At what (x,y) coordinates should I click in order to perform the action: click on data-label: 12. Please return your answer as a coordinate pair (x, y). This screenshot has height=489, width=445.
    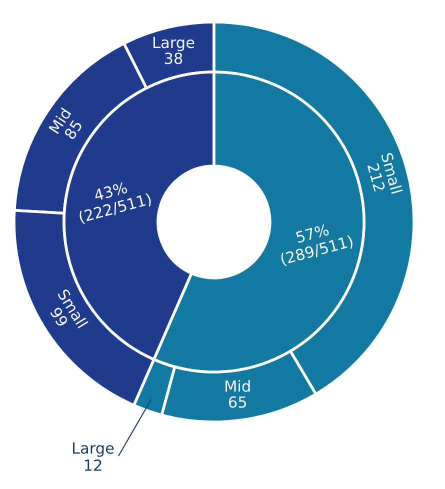
    Looking at the image, I should click on (93, 465).